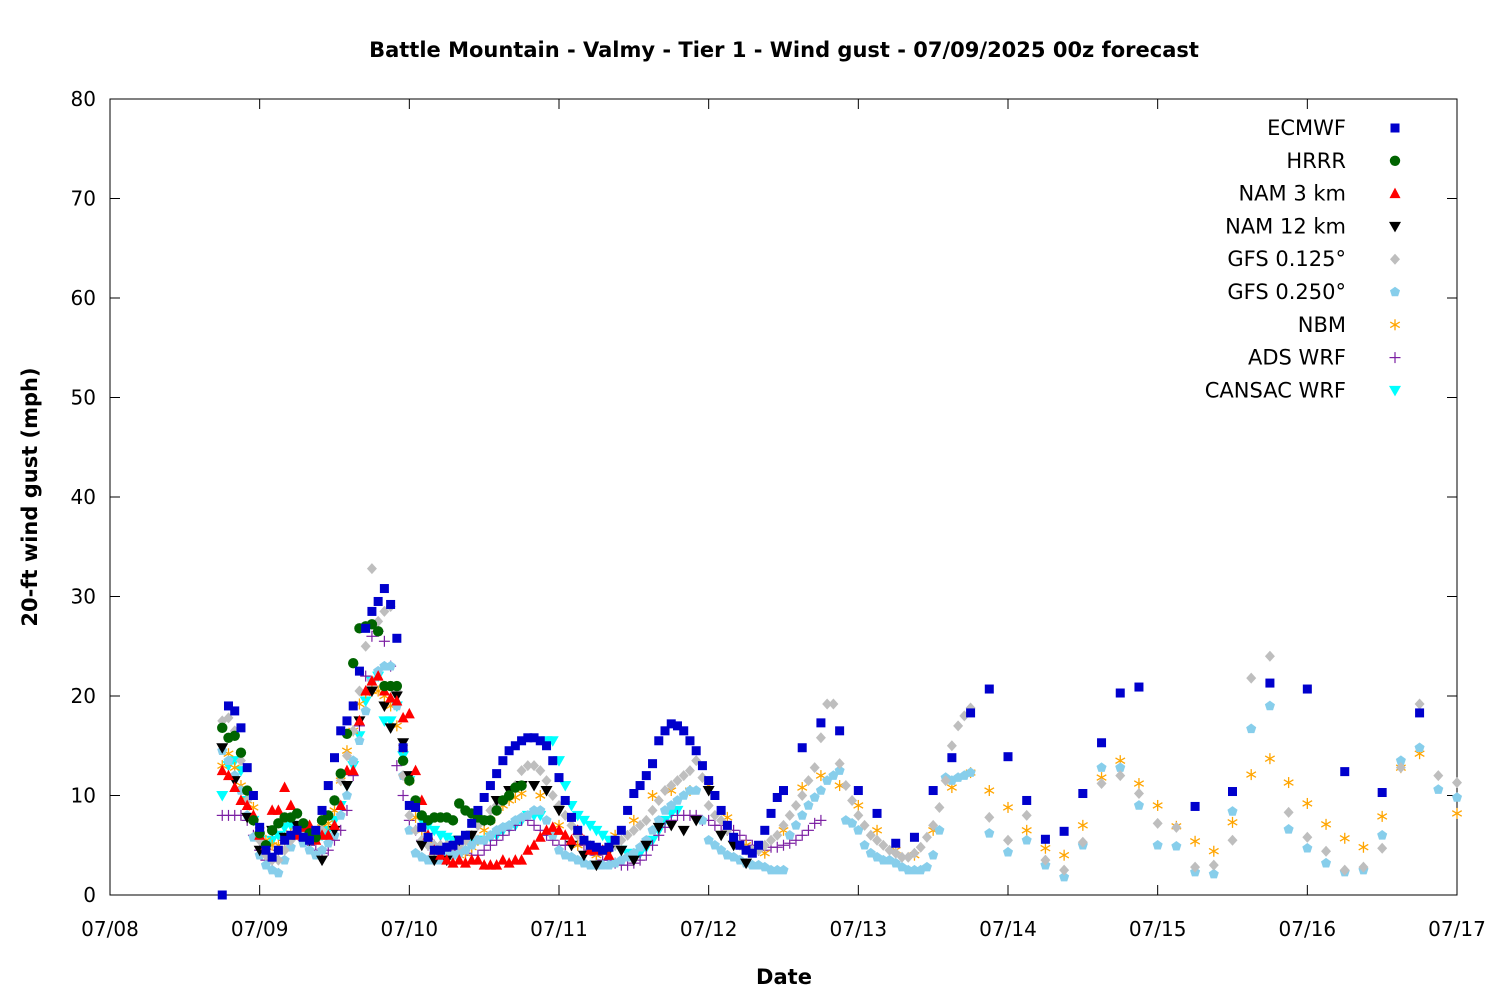 This screenshot has height=1000, width=1500. I want to click on legend-entry: NAM 12 km, so click(1313, 226).